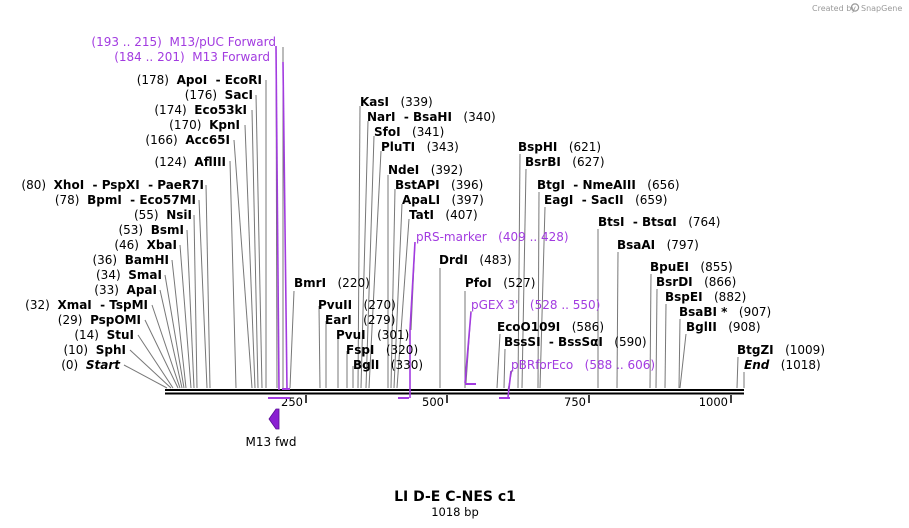 This screenshot has width=909, height=528. What do you see at coordinates (550, 327) in the screenshot?
I see `site-label: EcoO109I (586)` at bounding box center [550, 327].